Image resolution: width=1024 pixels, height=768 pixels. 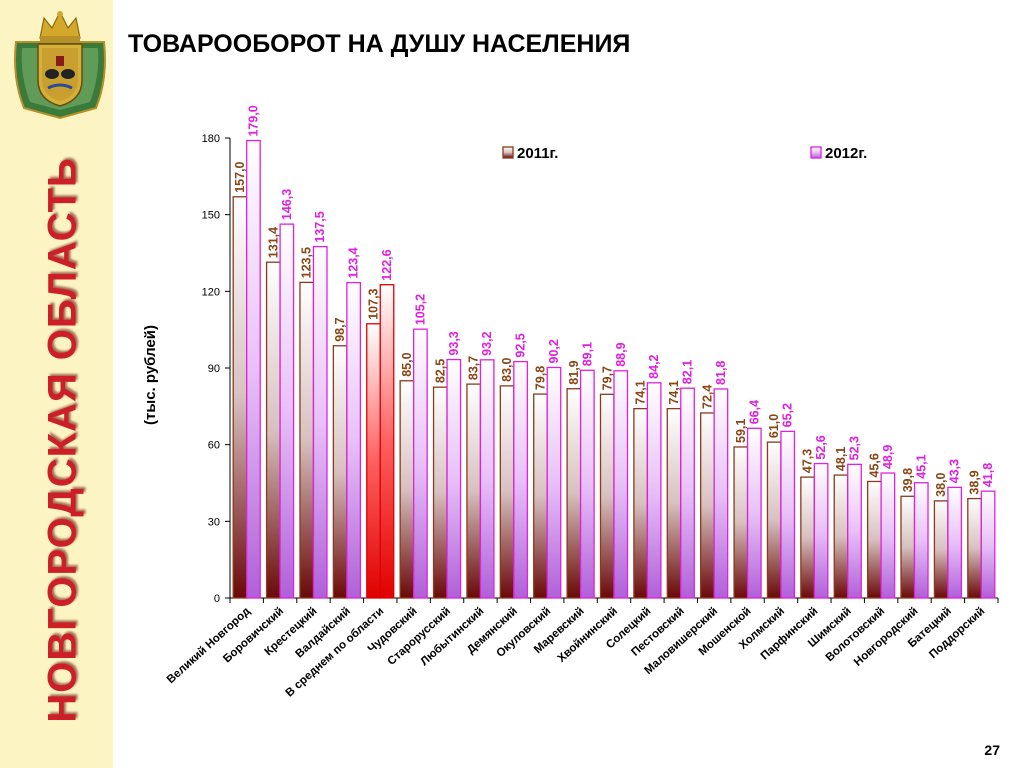 I want to click on value-label-2011: 157,0, so click(x=240, y=176).